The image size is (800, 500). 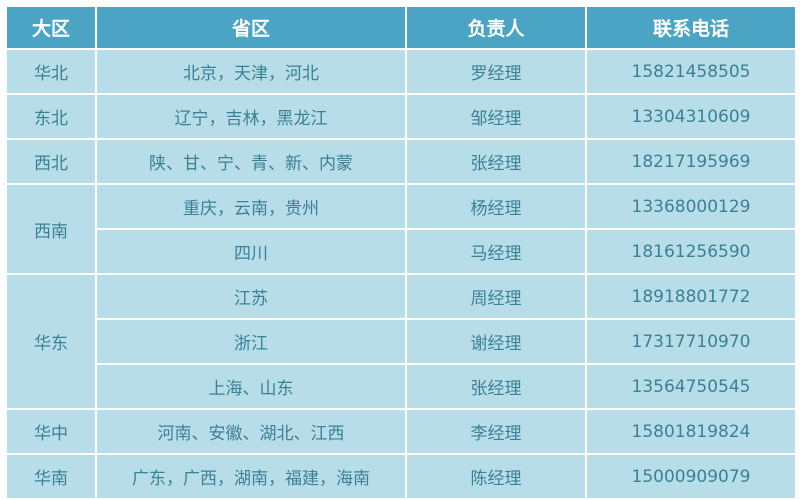 I want to click on manager-cell: 李经理, so click(x=496, y=431).